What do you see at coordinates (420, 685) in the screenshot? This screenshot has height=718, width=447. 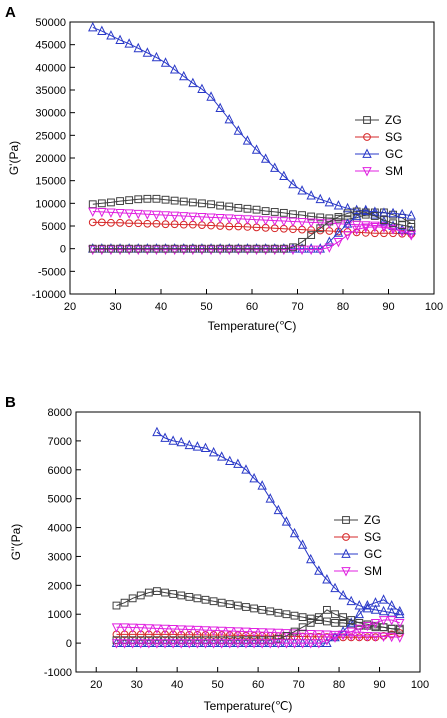 I see `x-tick-label: 100` at bounding box center [420, 685].